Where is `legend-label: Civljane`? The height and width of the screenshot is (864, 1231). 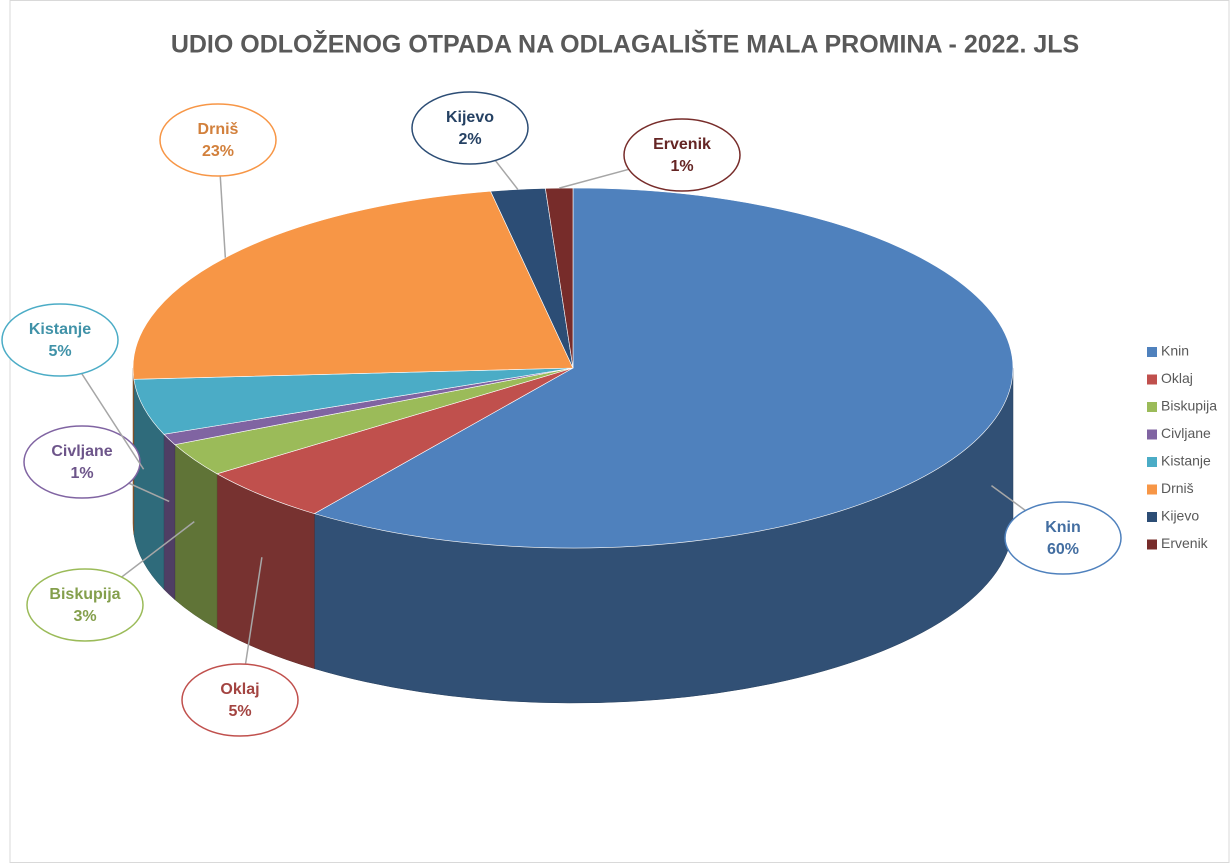
legend-label: Civljane is located at coordinates (1186, 433).